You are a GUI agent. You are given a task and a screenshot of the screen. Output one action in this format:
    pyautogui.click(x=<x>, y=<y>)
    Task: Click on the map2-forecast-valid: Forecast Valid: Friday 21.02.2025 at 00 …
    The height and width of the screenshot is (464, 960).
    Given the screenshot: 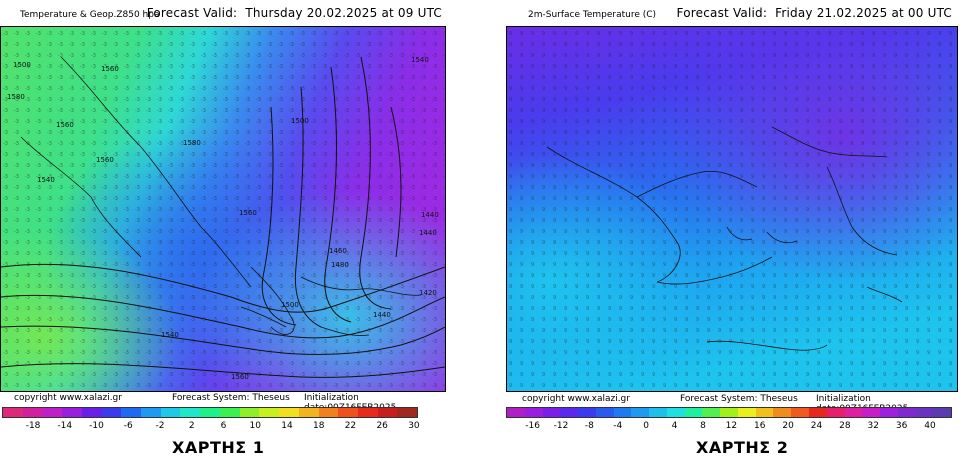 What is the action you would take?
    pyautogui.click(x=814, y=13)
    